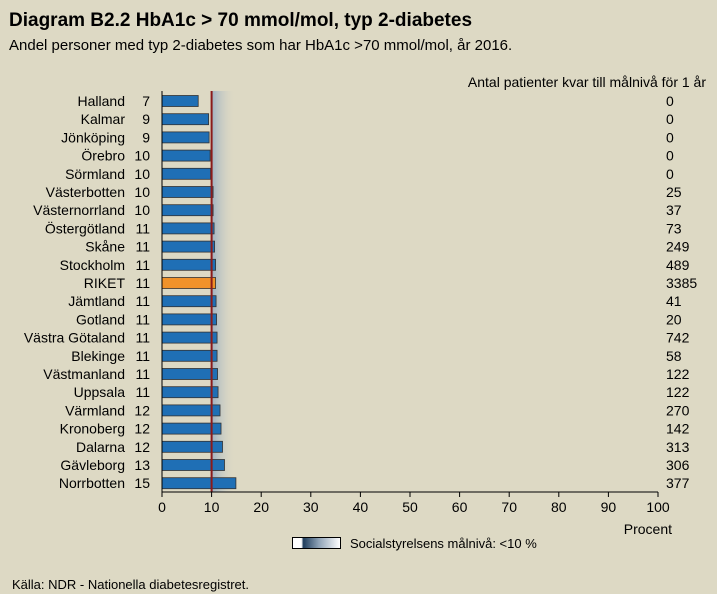 This screenshot has width=717, height=594. What do you see at coordinates (188, 283) in the screenshot?
I see `bar-RIKET` at bounding box center [188, 283].